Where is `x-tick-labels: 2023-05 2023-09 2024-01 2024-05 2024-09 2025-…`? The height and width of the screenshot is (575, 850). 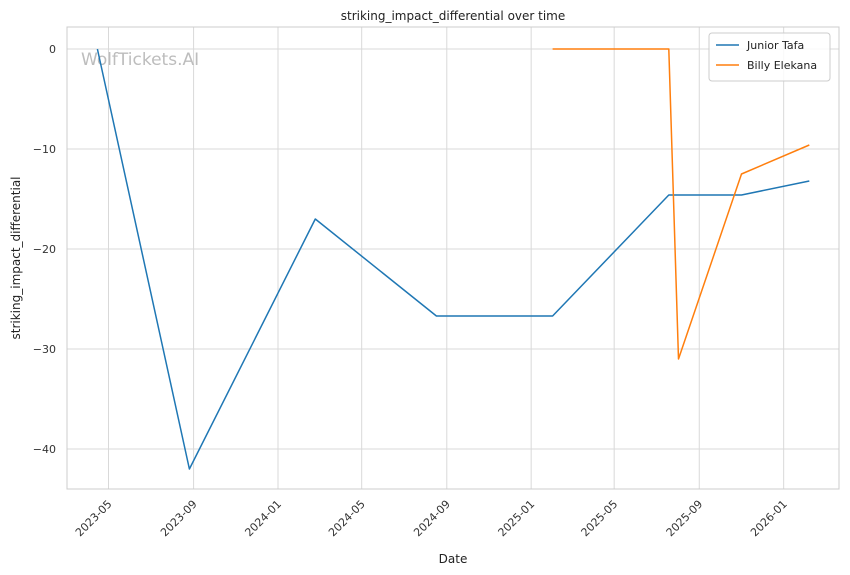 x-tick-labels: 2023-05 2023-09 2024-01 2024-05 2024-09 2025-… is located at coordinates (431, 519).